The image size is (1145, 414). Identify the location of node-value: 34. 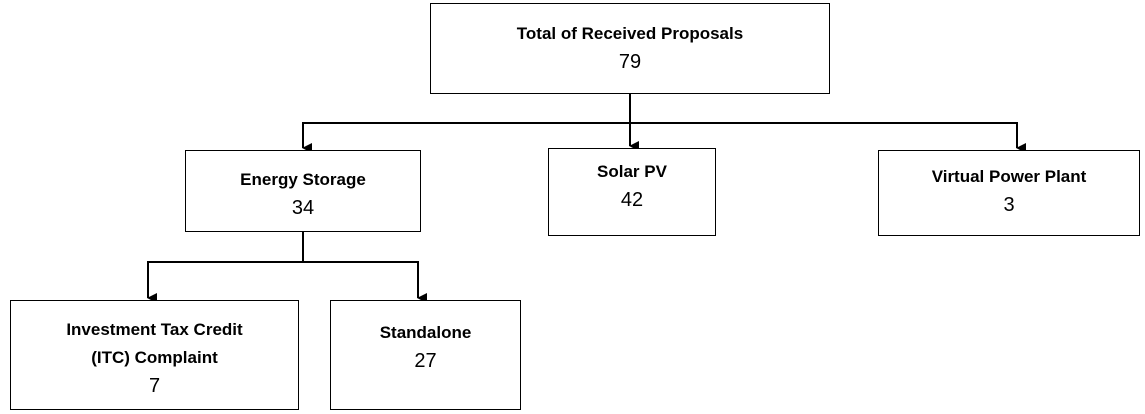
(303, 208).